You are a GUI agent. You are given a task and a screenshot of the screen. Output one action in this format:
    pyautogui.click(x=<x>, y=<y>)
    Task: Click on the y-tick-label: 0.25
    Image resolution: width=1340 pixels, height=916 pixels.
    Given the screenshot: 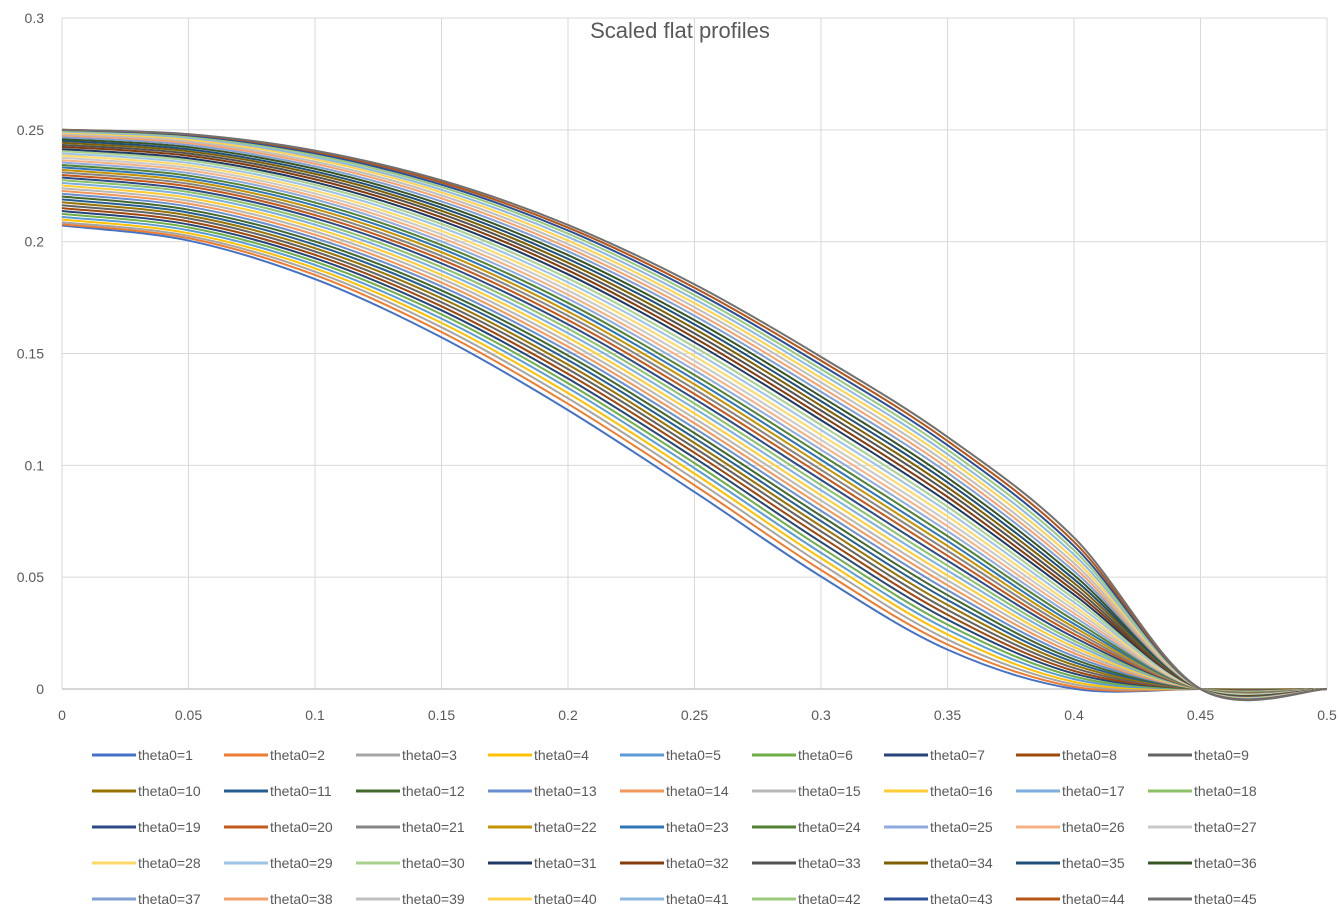 What is the action you would take?
    pyautogui.click(x=30, y=130)
    